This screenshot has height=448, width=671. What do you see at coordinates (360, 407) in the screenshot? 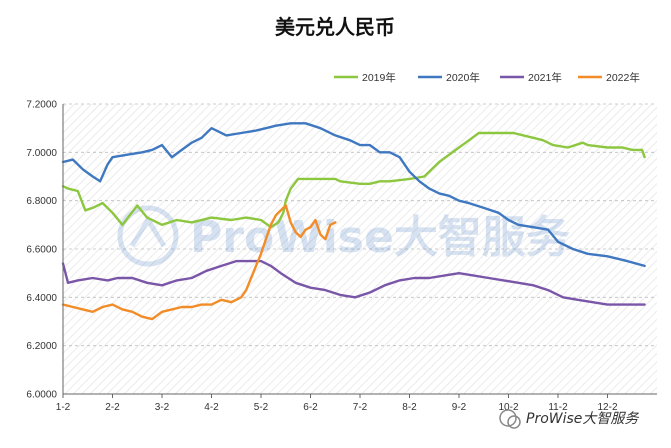
I see `x-tick-label: 7-2` at bounding box center [360, 407].